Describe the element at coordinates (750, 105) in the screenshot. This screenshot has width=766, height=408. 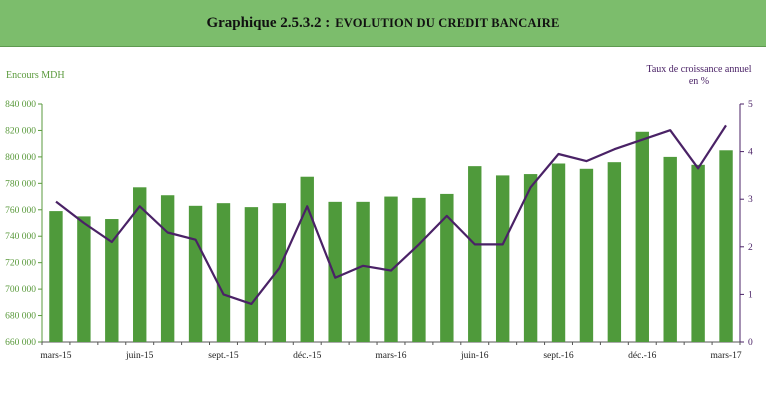
I see `right-tick-label: 5` at that location.